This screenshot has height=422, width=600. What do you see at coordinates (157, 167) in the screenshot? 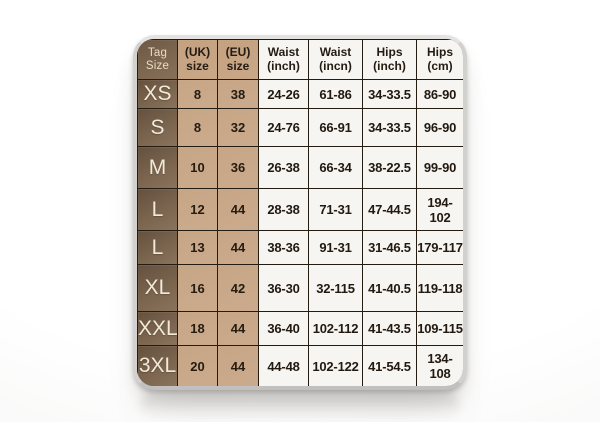
I see `tag-size-cell: M` at bounding box center [157, 167].